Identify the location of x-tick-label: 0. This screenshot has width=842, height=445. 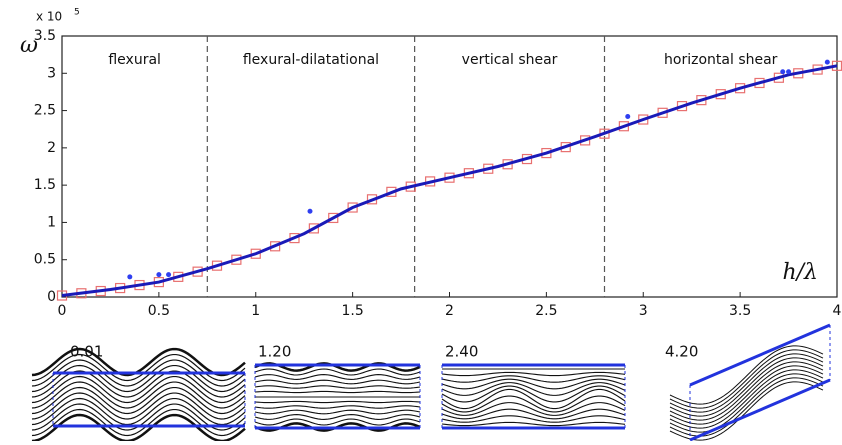
(62, 311).